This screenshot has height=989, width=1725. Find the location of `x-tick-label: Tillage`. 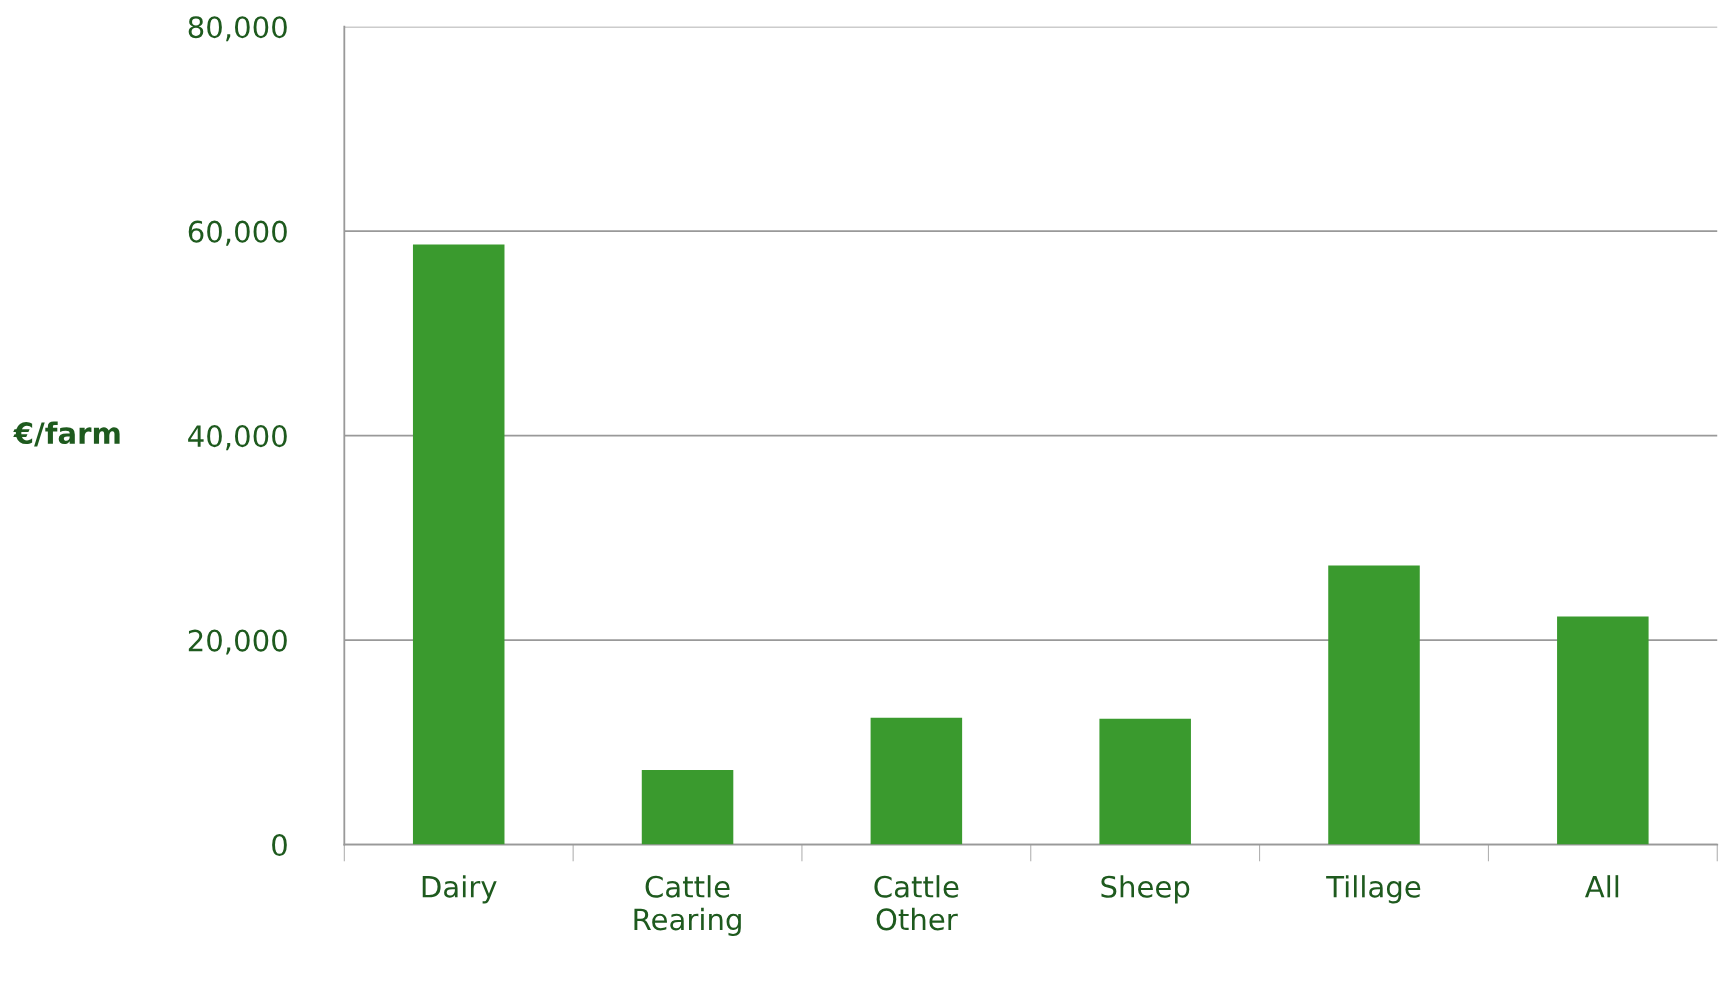

x-tick-label: Tillage is located at coordinates (1373, 889).